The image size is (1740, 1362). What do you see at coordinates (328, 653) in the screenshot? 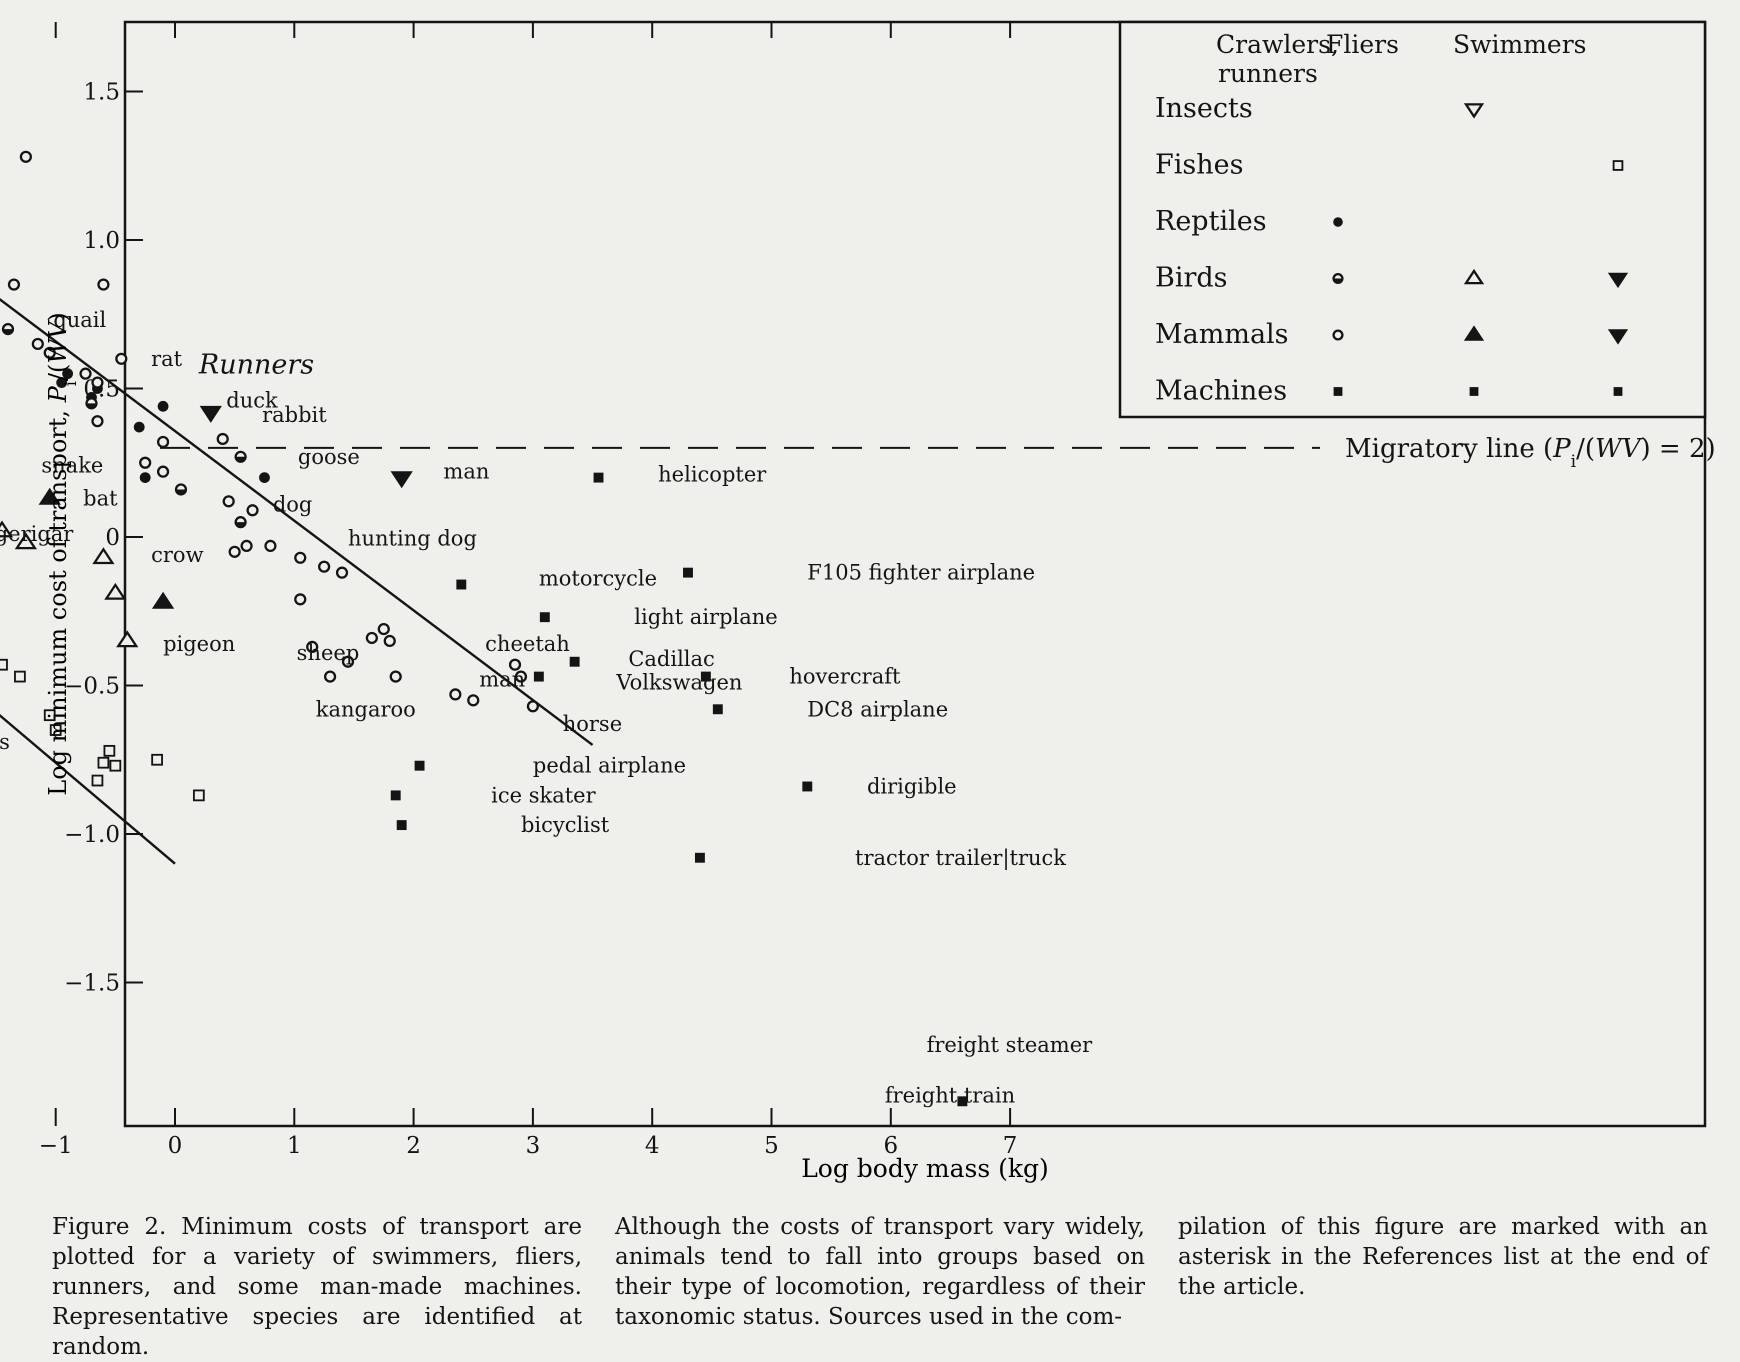
I see `point-label: sheep` at bounding box center [328, 653].